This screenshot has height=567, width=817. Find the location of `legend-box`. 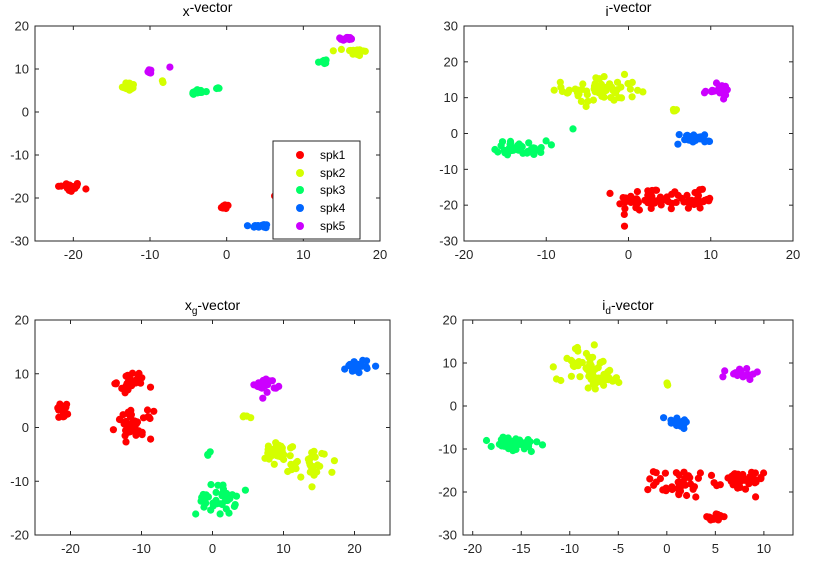

legend-box is located at coordinates (316, 190).